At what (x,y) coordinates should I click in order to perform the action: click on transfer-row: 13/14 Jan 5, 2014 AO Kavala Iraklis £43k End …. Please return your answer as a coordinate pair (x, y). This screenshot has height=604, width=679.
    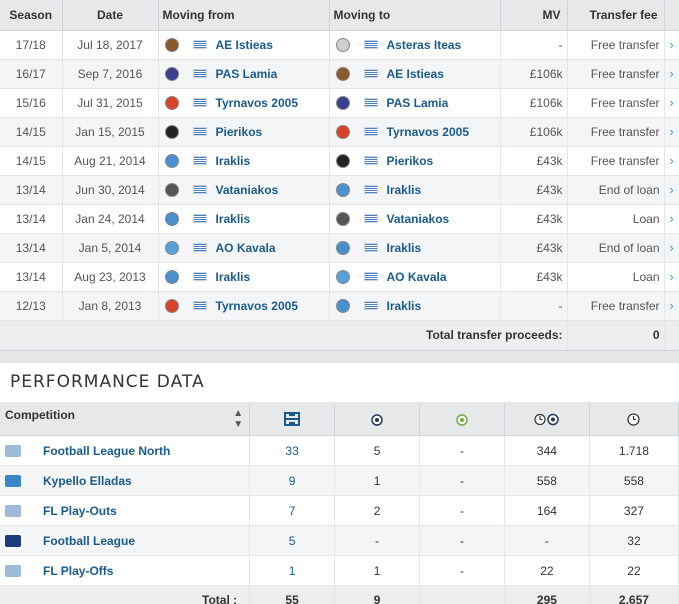
    Looking at the image, I should click on (339, 248).